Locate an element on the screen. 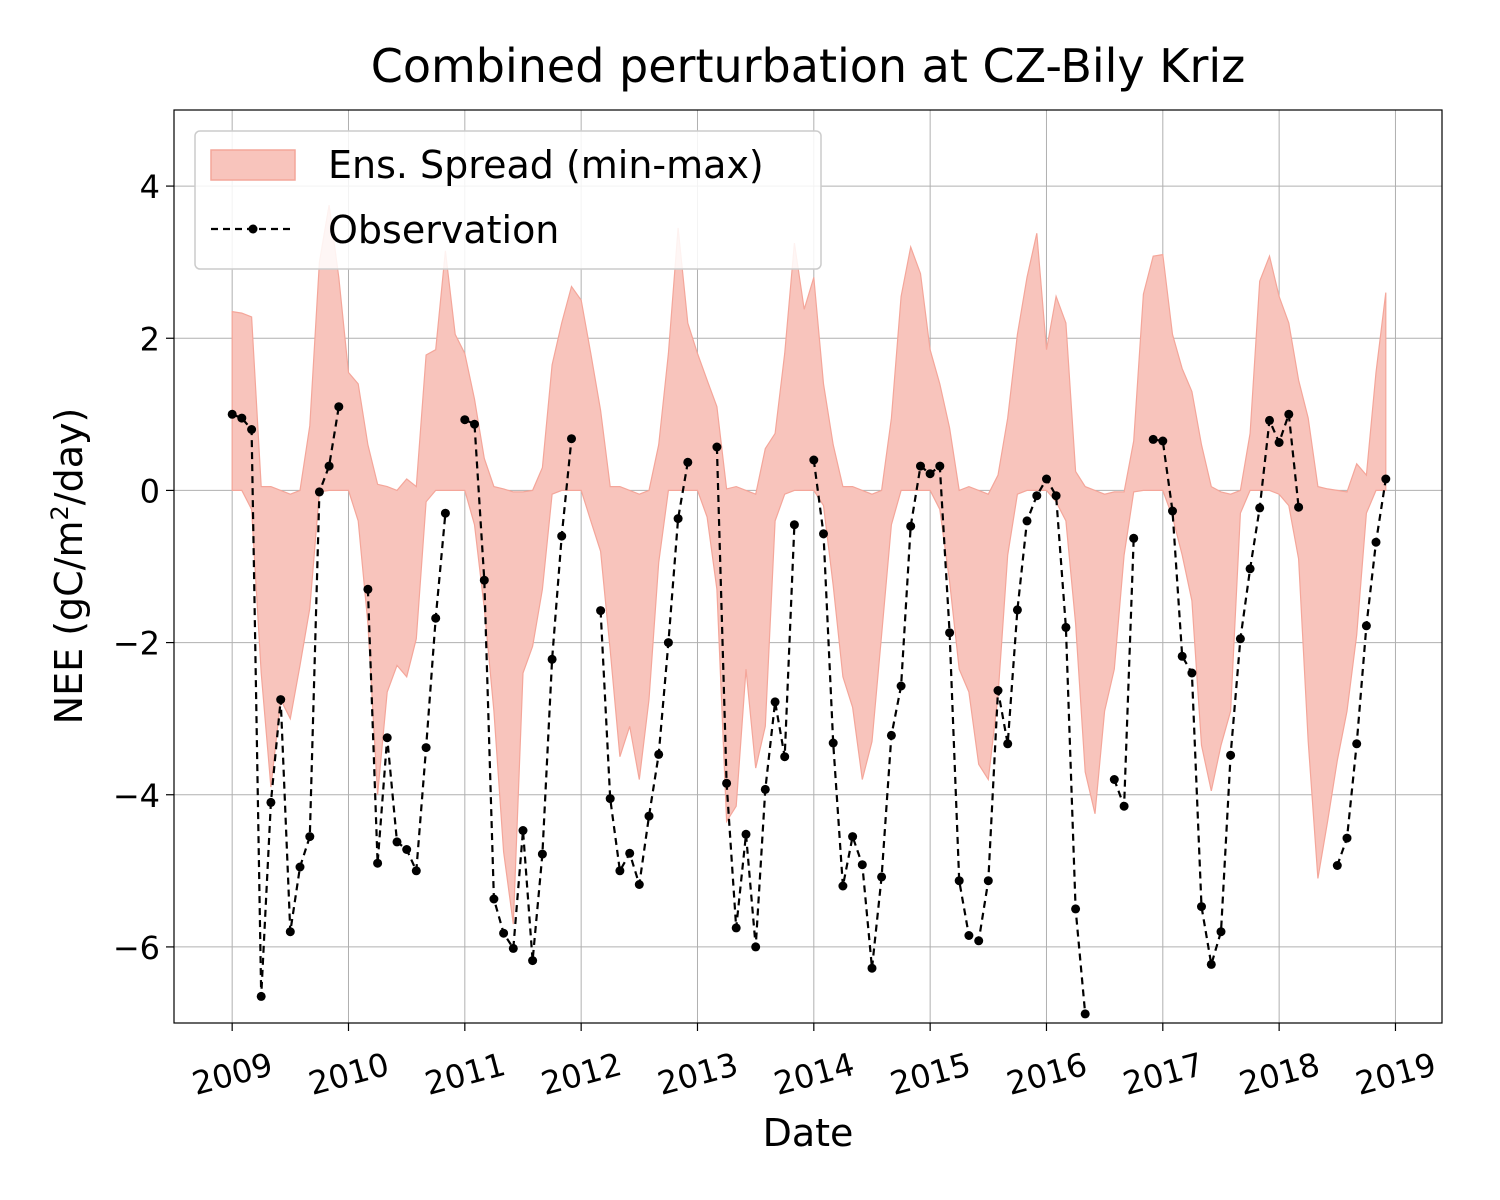  x-tick-label: 2015 is located at coordinates (930, 1074).